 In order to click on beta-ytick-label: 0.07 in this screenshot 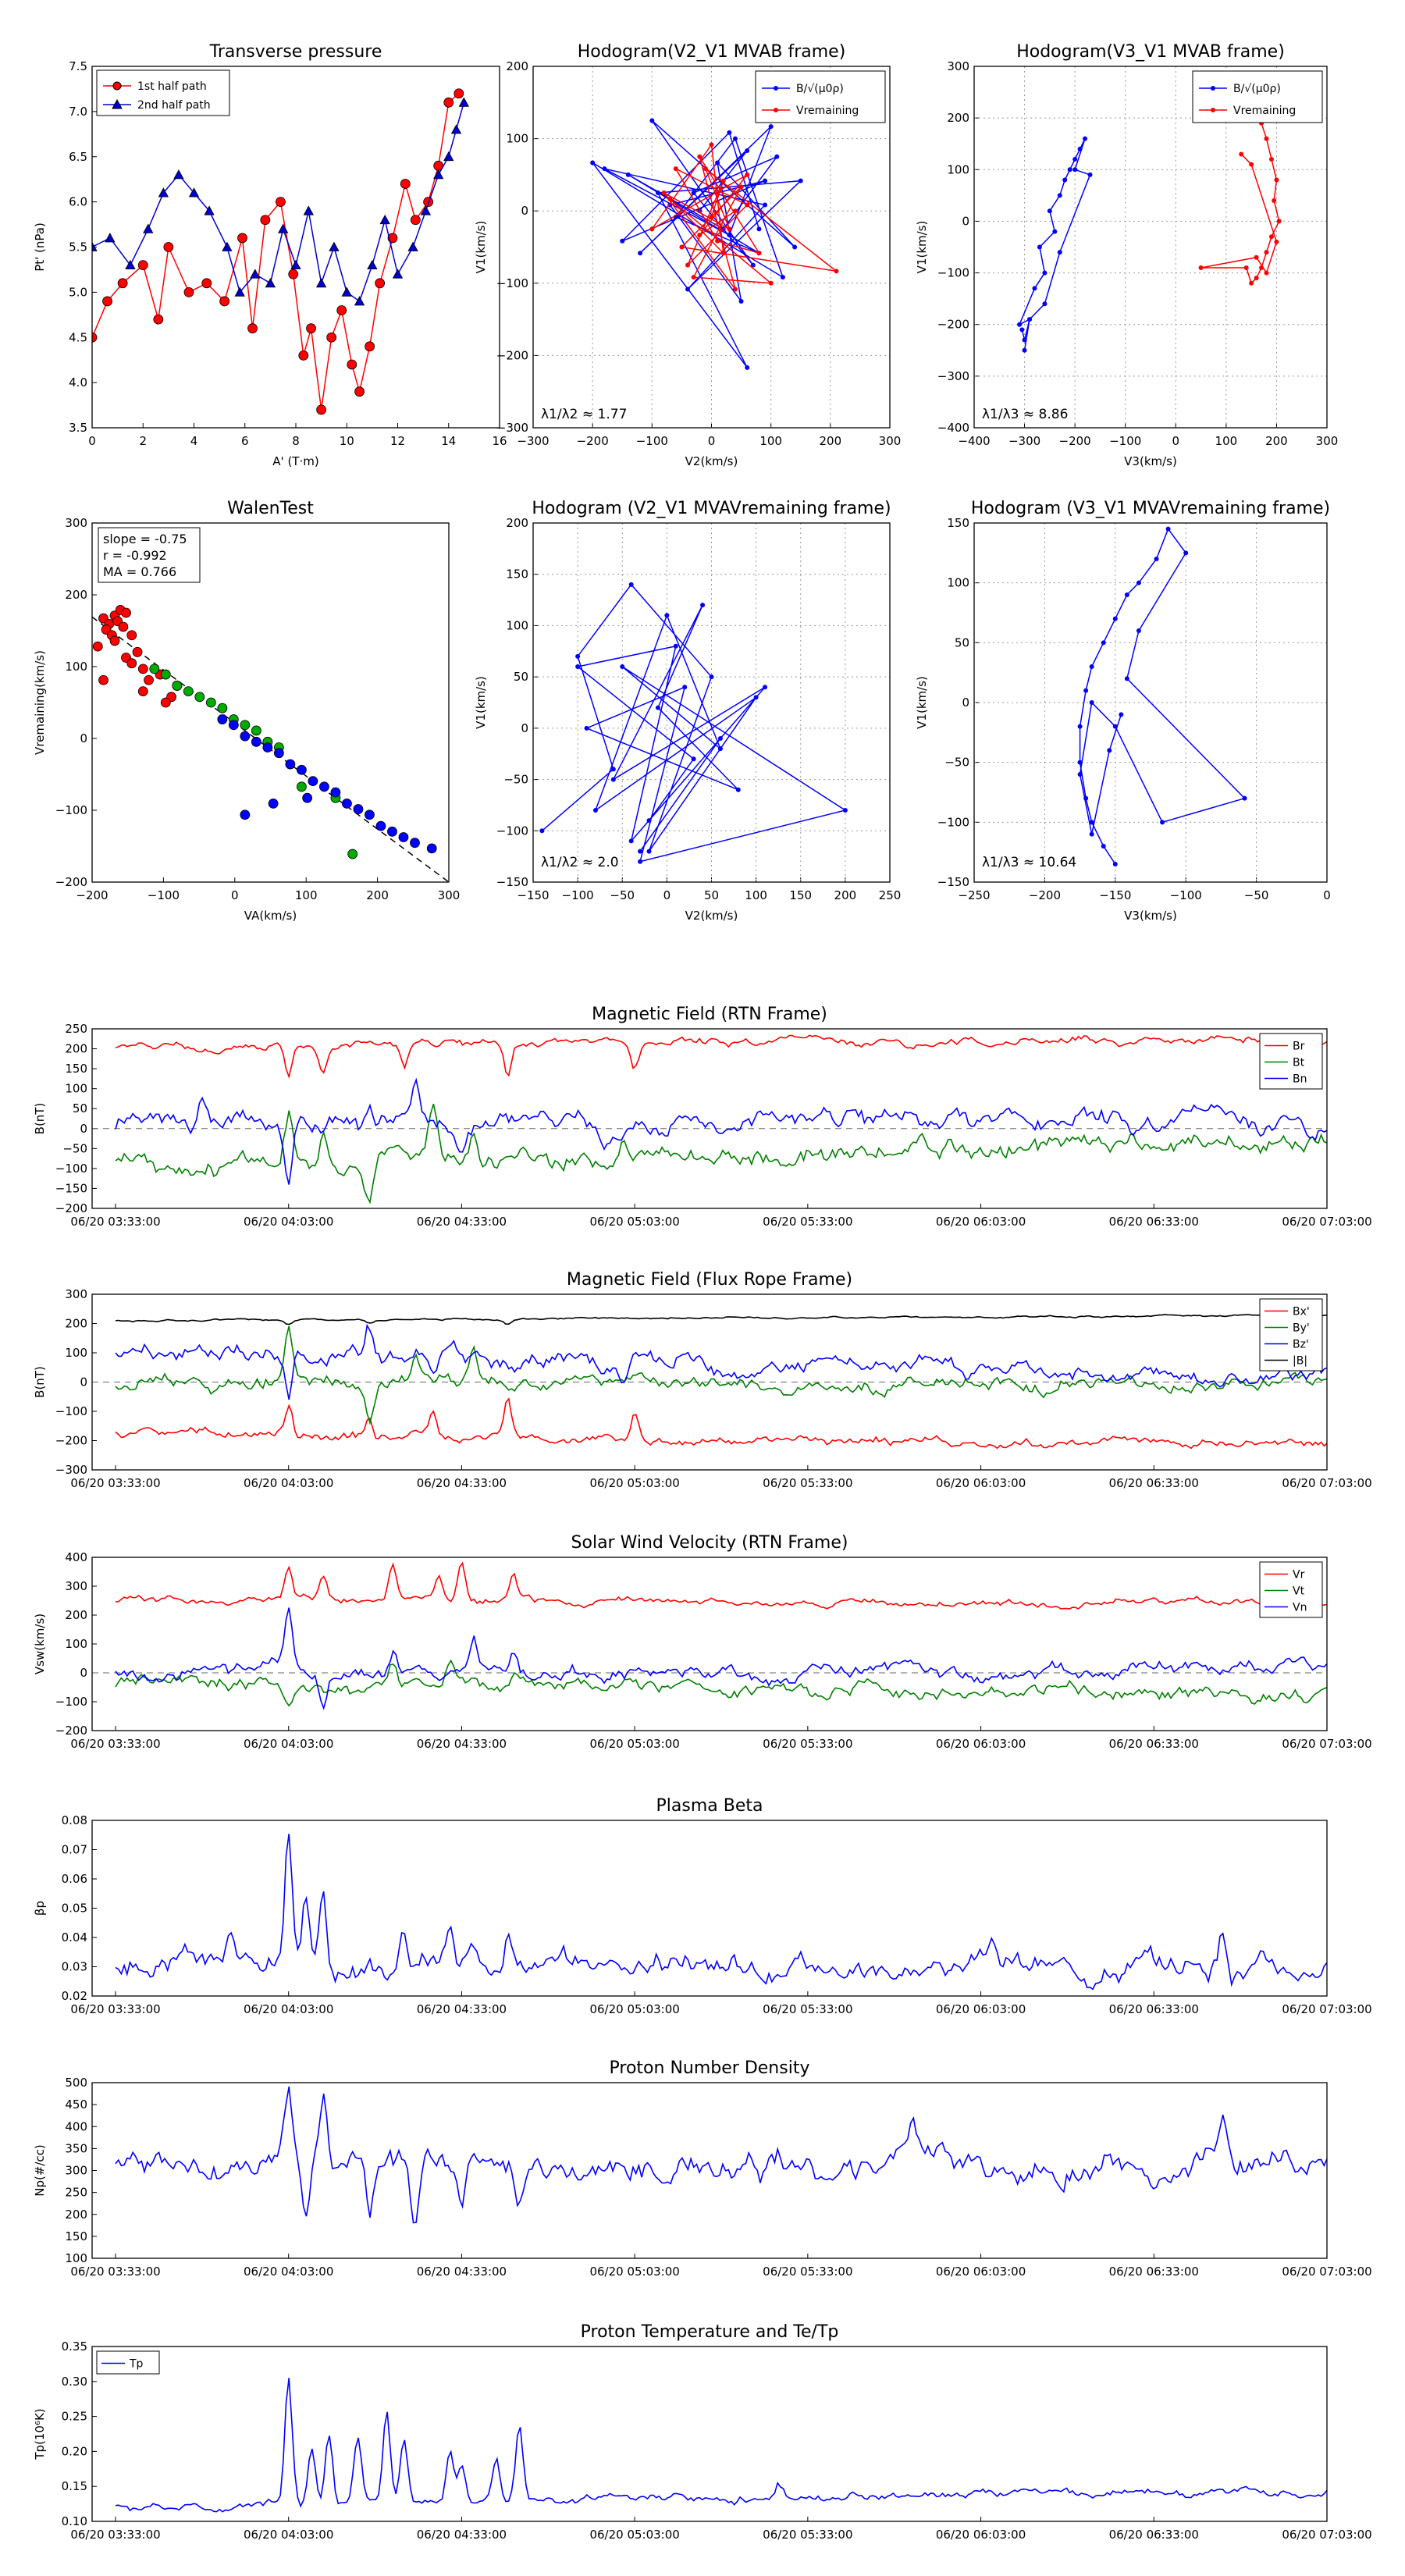, I will do `click(74, 1850)`.